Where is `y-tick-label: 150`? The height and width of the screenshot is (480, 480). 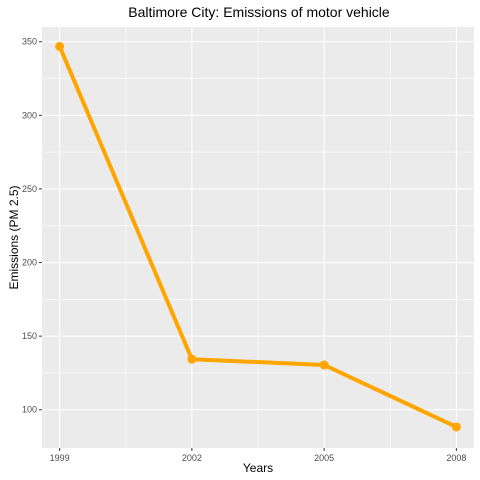 y-tick-label: 150 is located at coordinates (29, 336).